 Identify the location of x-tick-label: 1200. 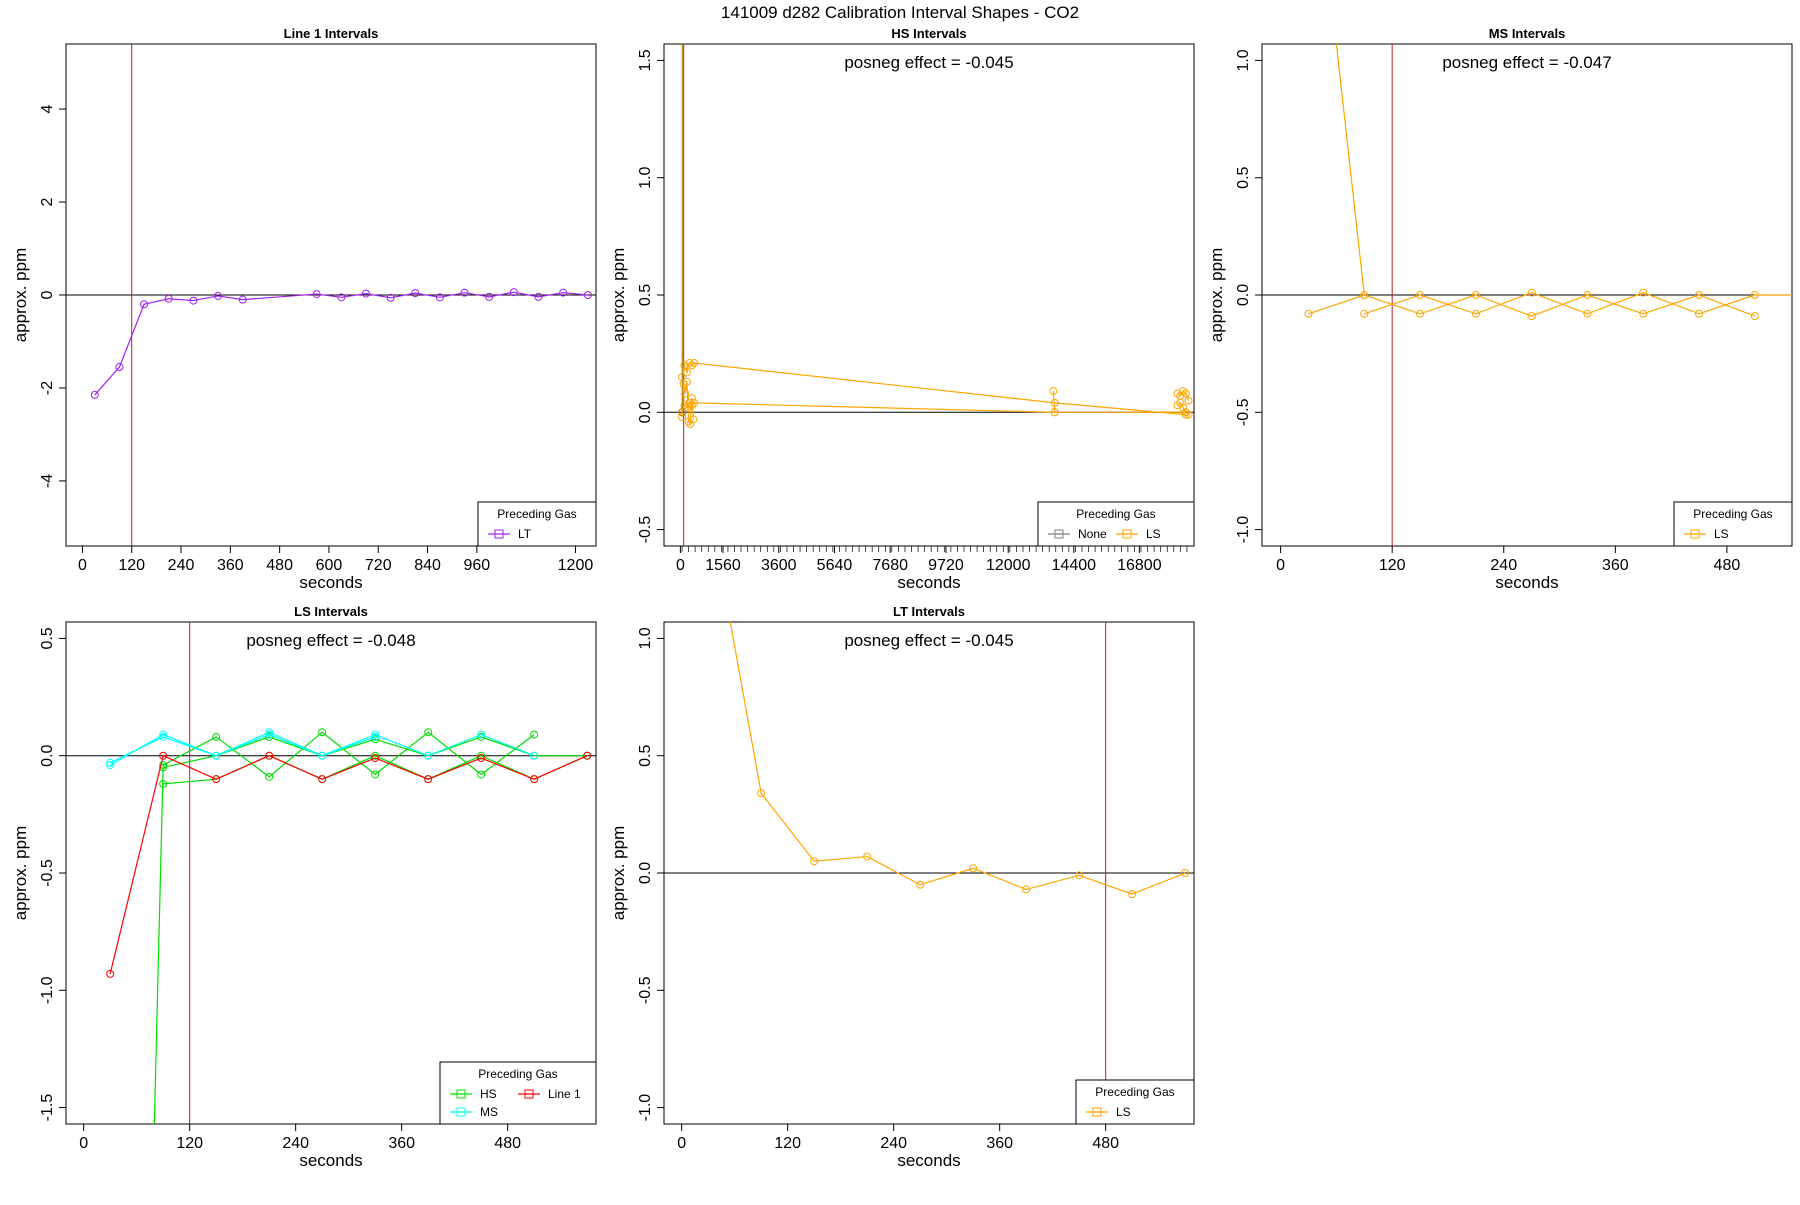
(576, 565).